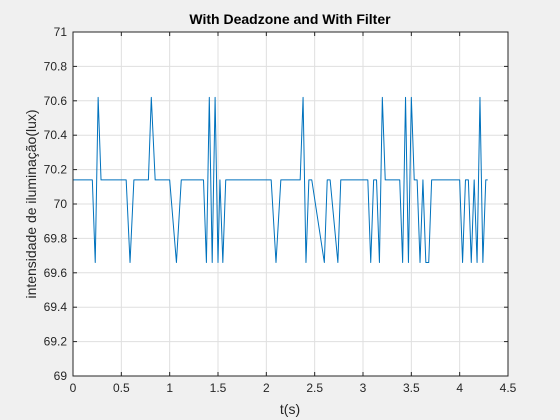  I want to click on x-tick-label: 4, so click(459, 388).